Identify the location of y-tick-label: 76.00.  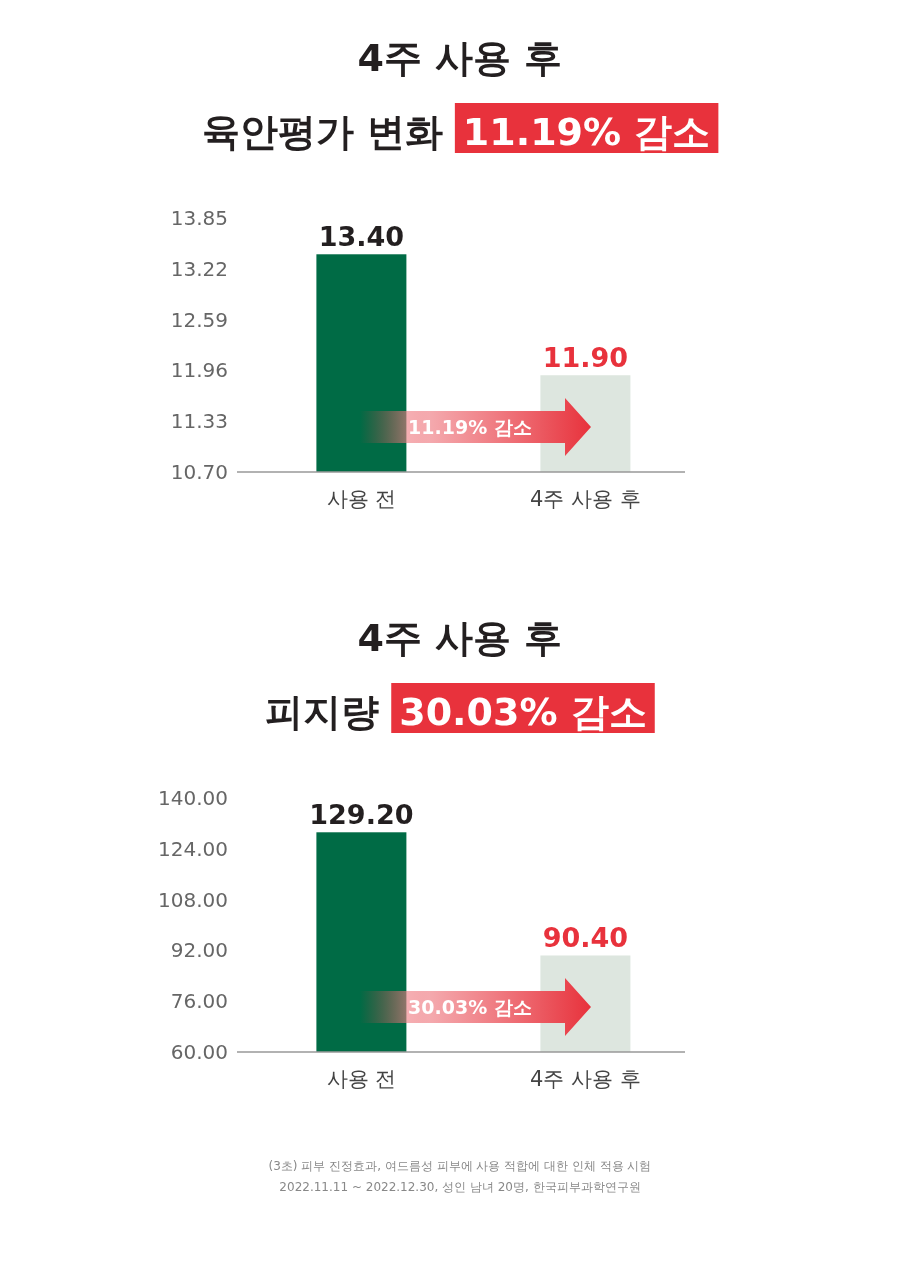
(199, 1001).